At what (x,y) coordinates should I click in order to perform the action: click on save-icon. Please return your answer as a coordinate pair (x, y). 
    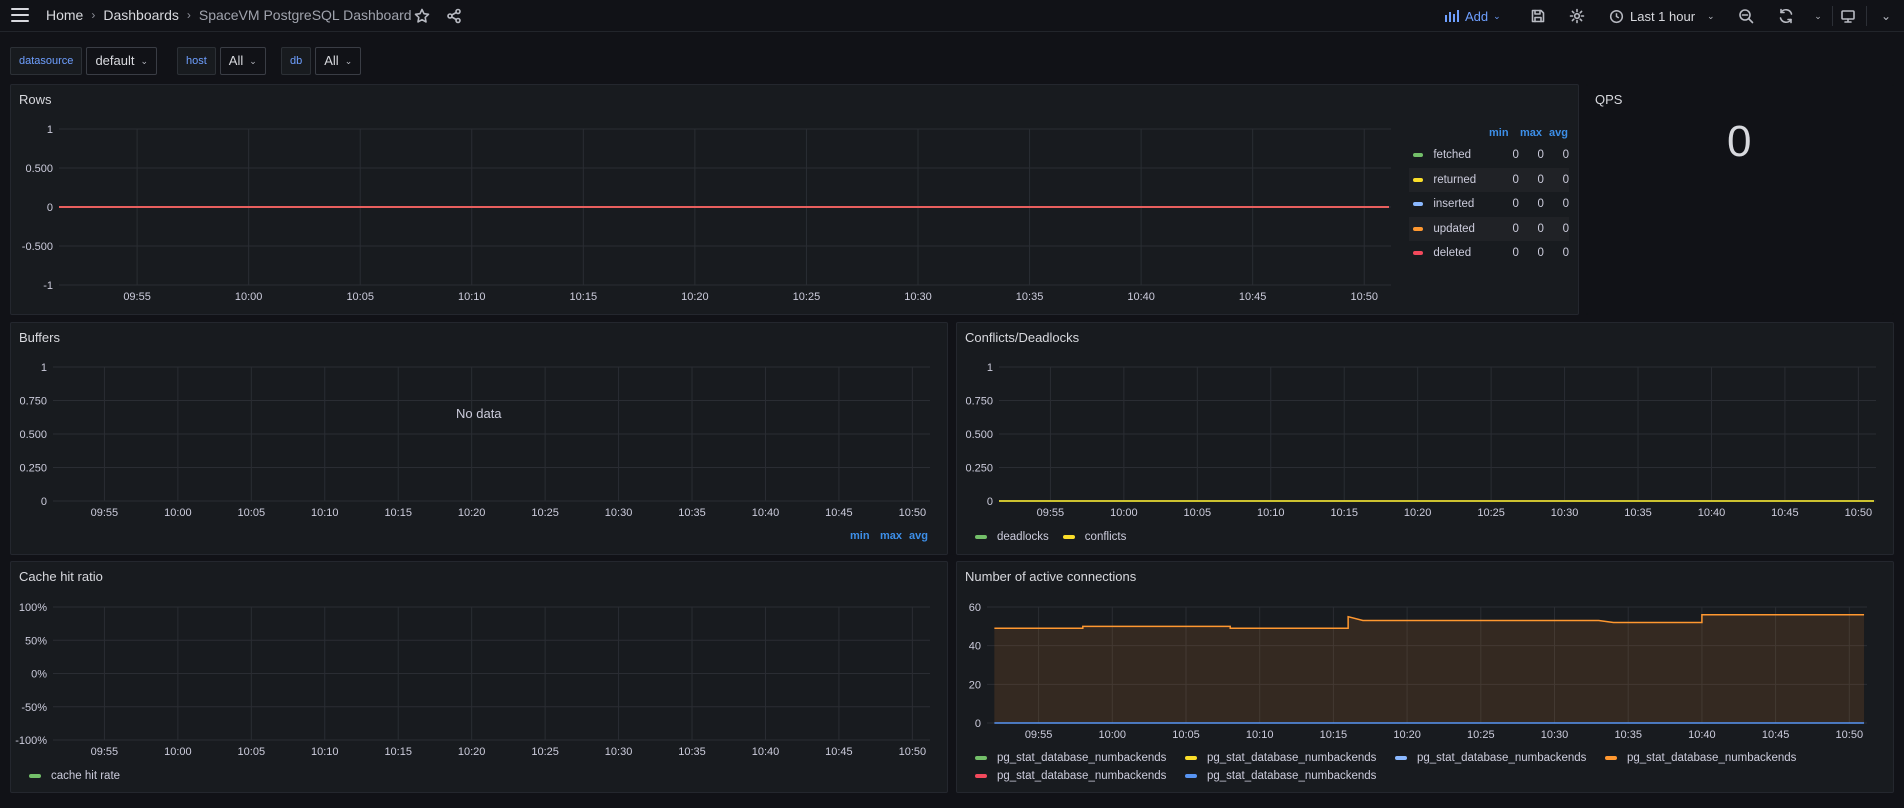
    Looking at the image, I should click on (1538, 16).